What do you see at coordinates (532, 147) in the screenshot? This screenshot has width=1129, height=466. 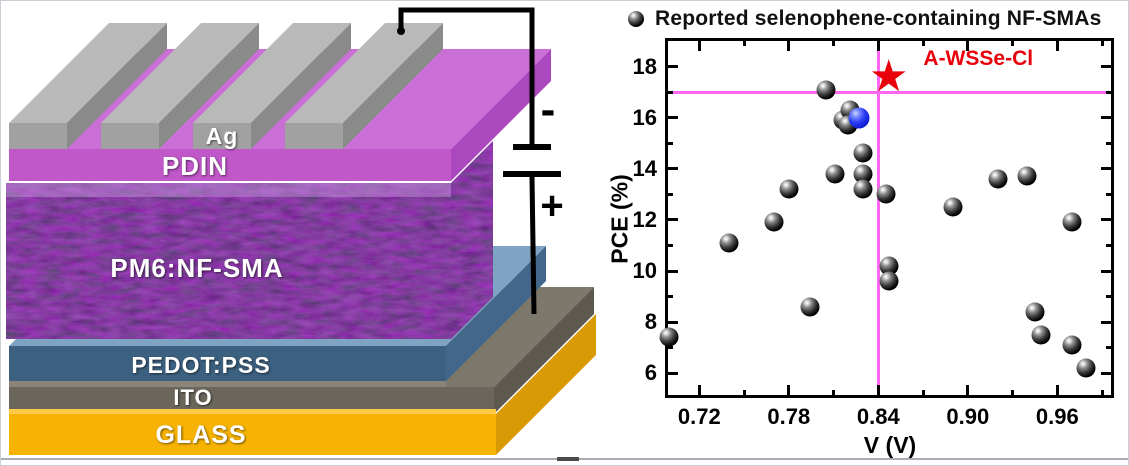 I see `battery-negative-plate` at bounding box center [532, 147].